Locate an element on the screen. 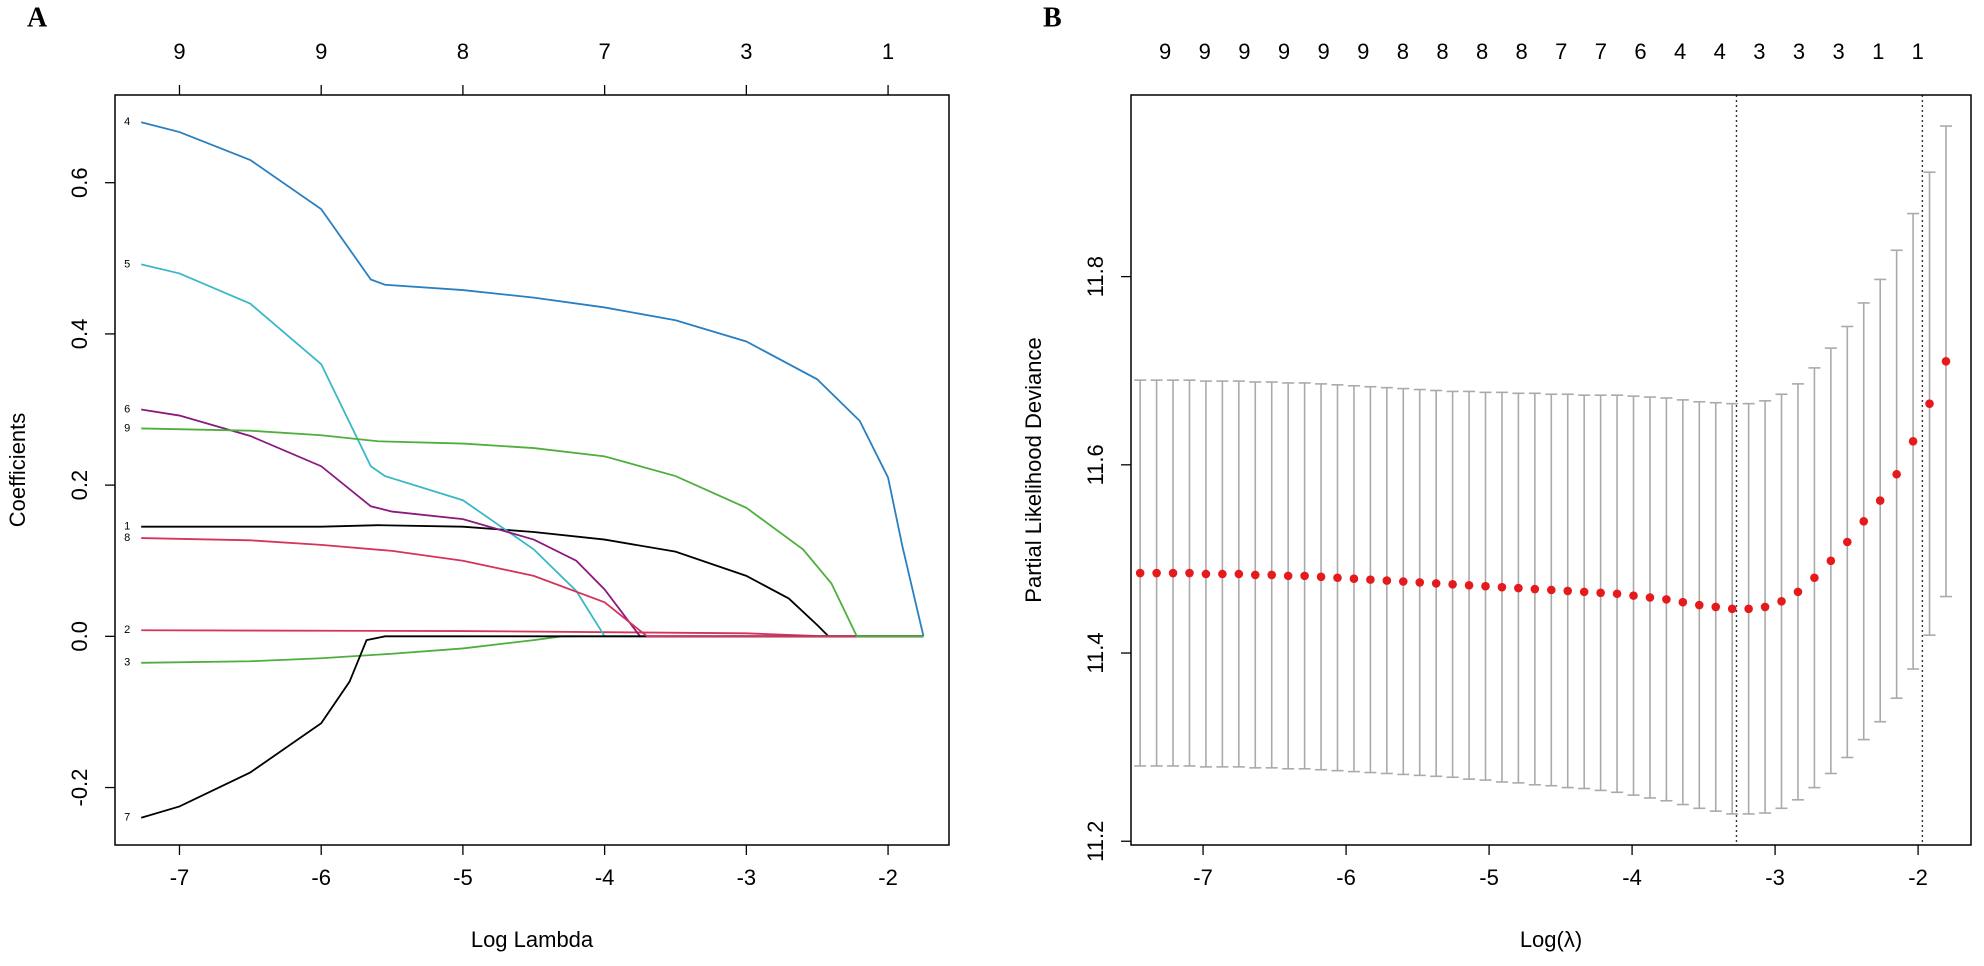 The image size is (1984, 966). x-tick-label: -6 is located at coordinates (1346, 877).